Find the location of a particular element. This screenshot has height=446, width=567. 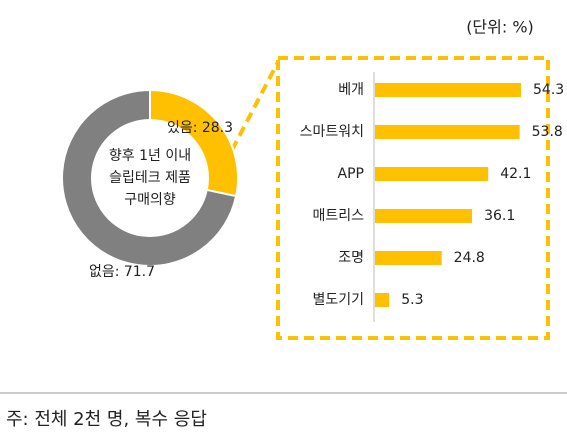

value-label: 5.3 is located at coordinates (412, 300).